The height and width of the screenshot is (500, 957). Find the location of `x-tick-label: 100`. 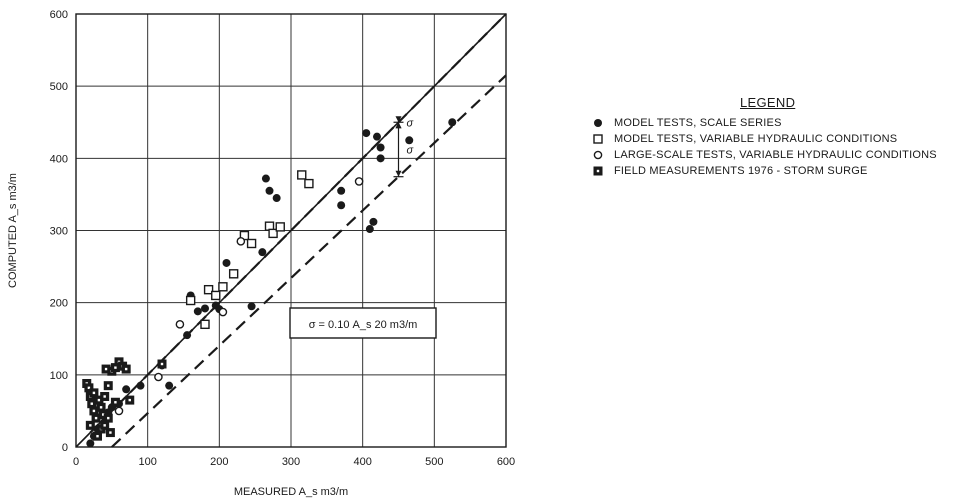

x-tick-label: 100 is located at coordinates (147, 462).